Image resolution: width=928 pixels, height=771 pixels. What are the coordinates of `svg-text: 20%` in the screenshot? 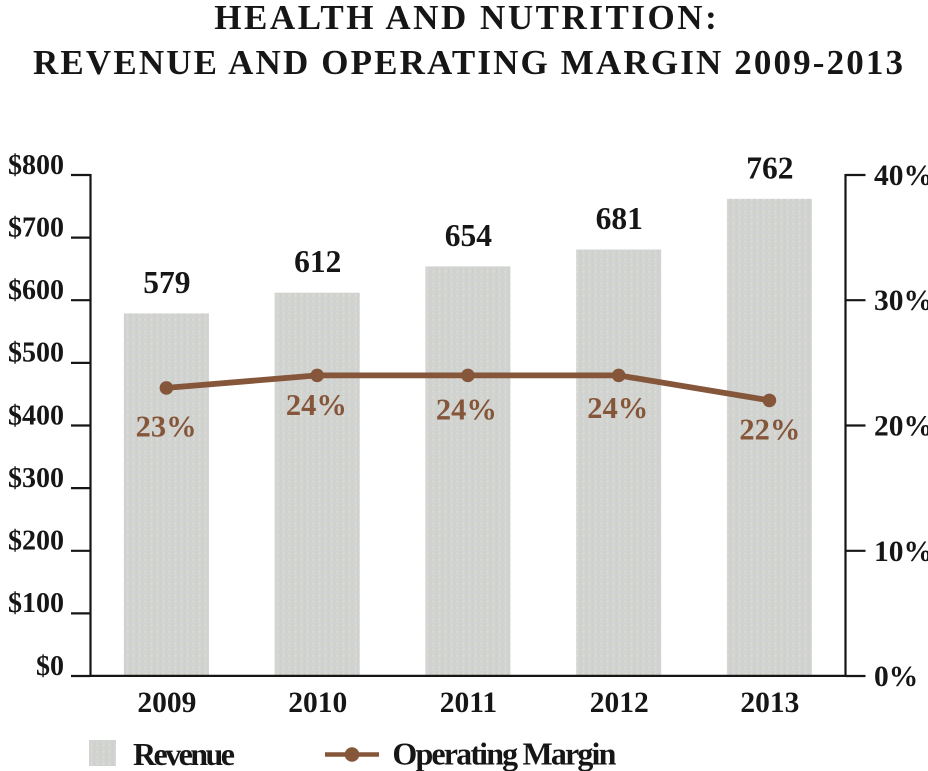 It's located at (901, 427).